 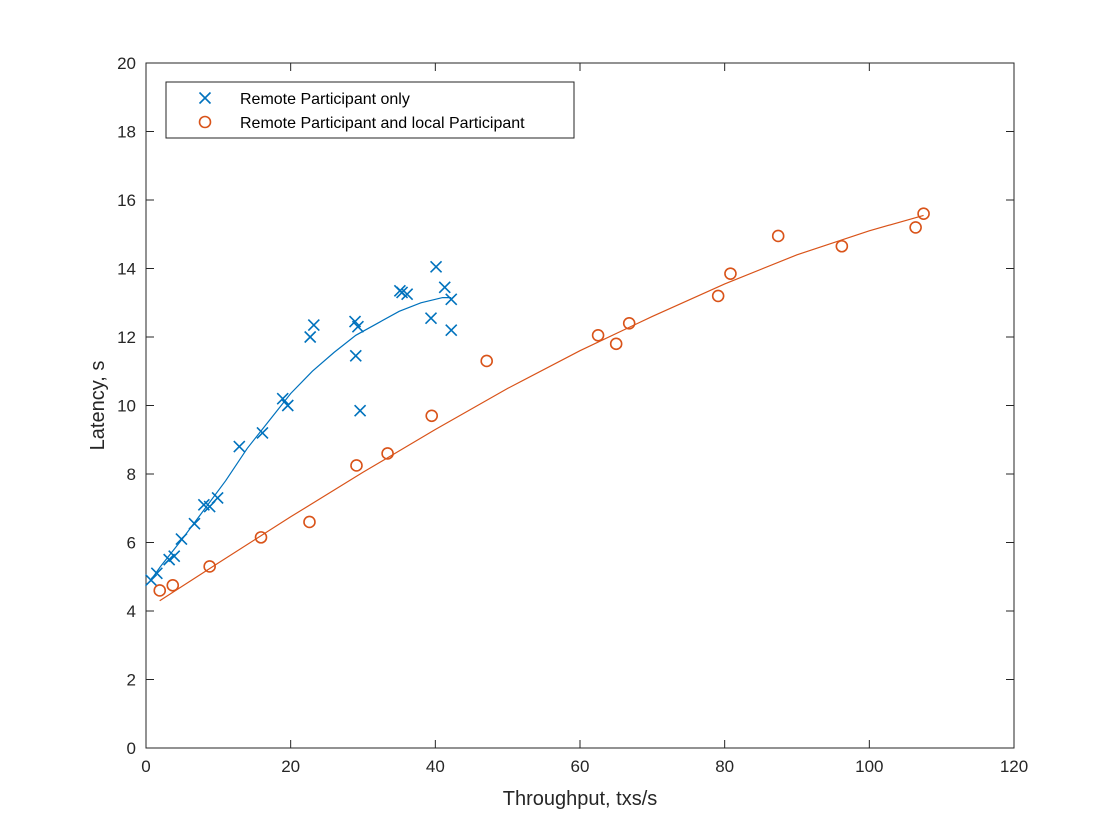 I want to click on y-tick-label: 0, so click(x=131, y=748).